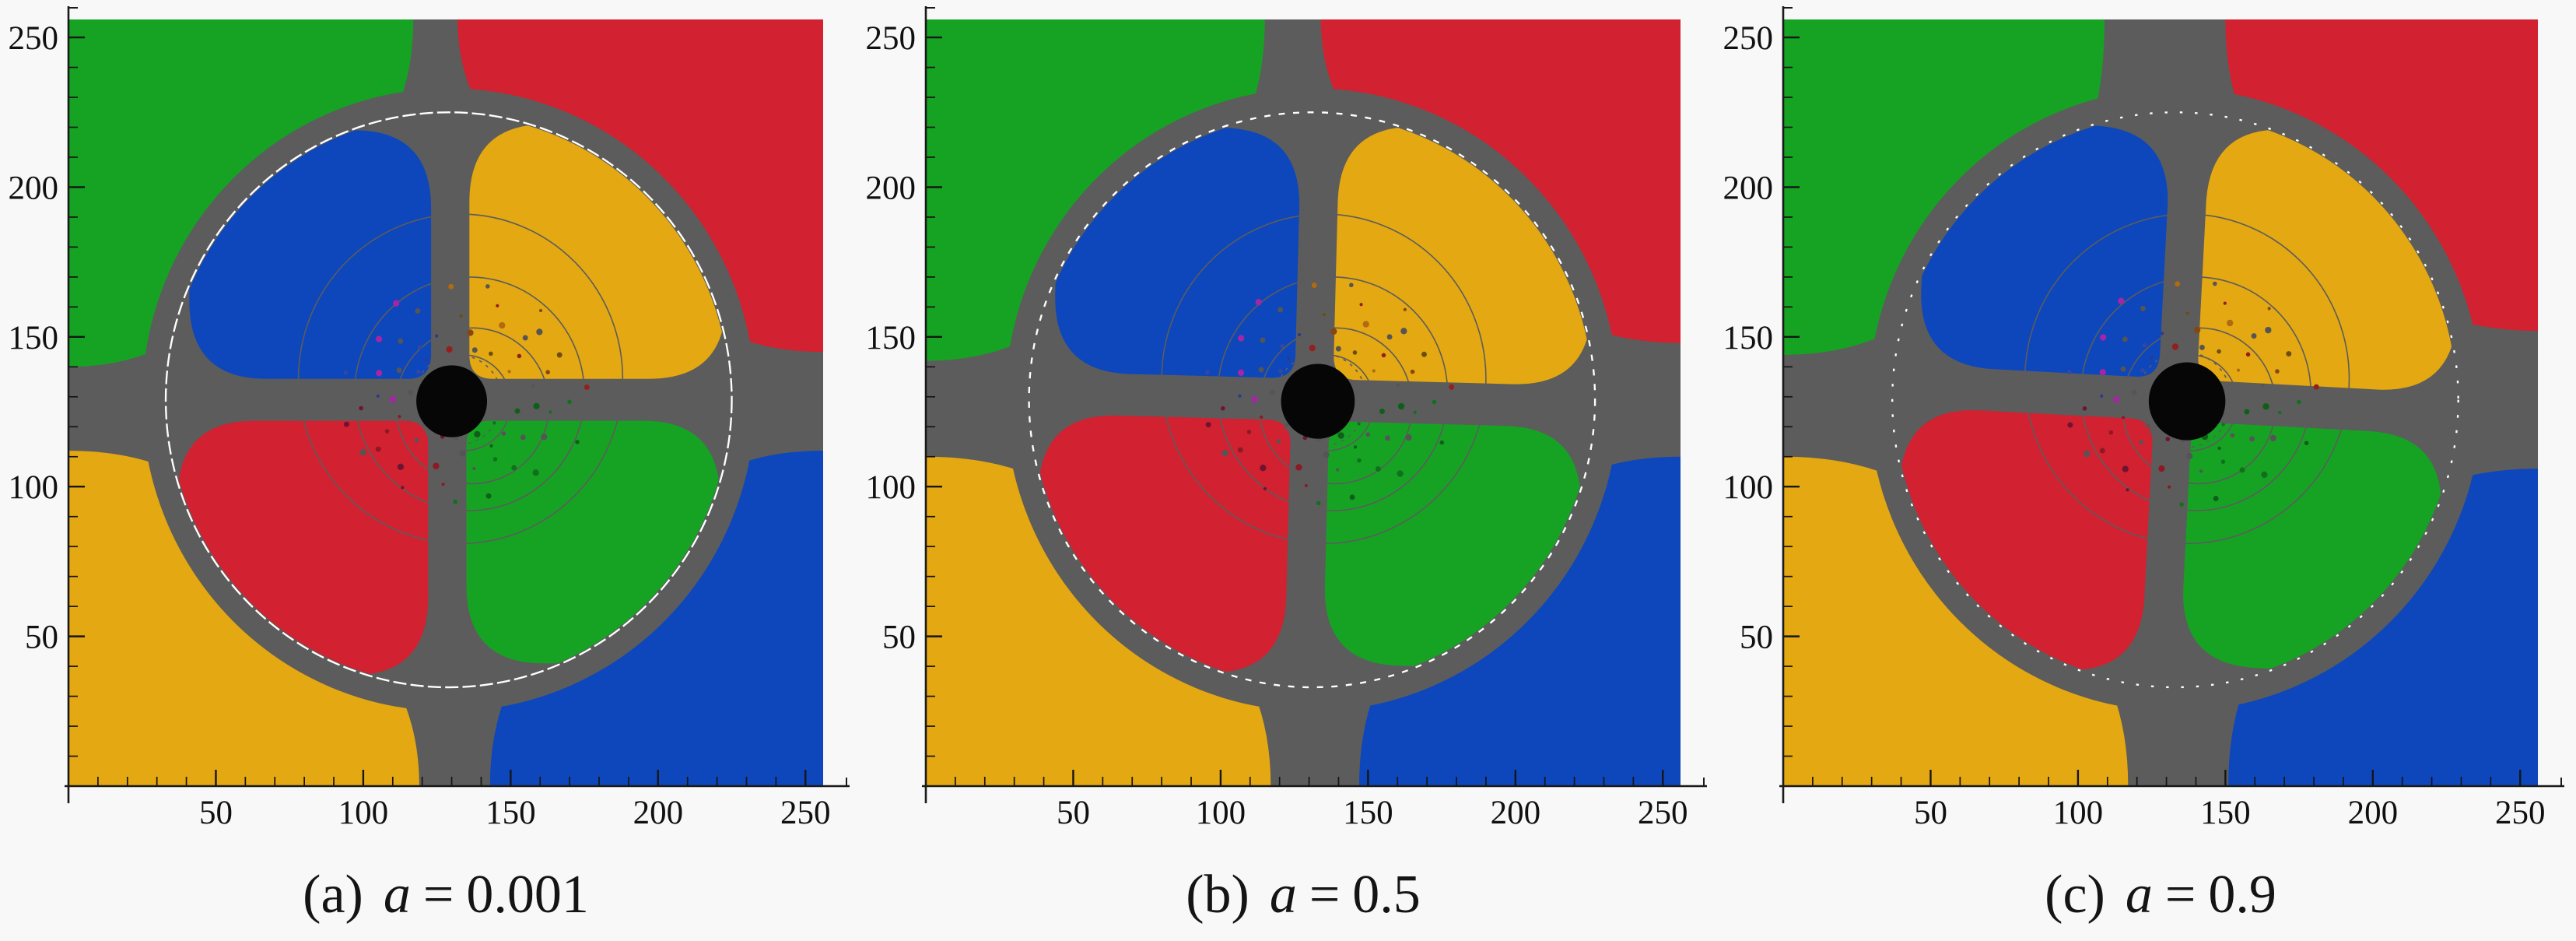  I want to click on caption-a: (a) a = 0.001, so click(445, 895).